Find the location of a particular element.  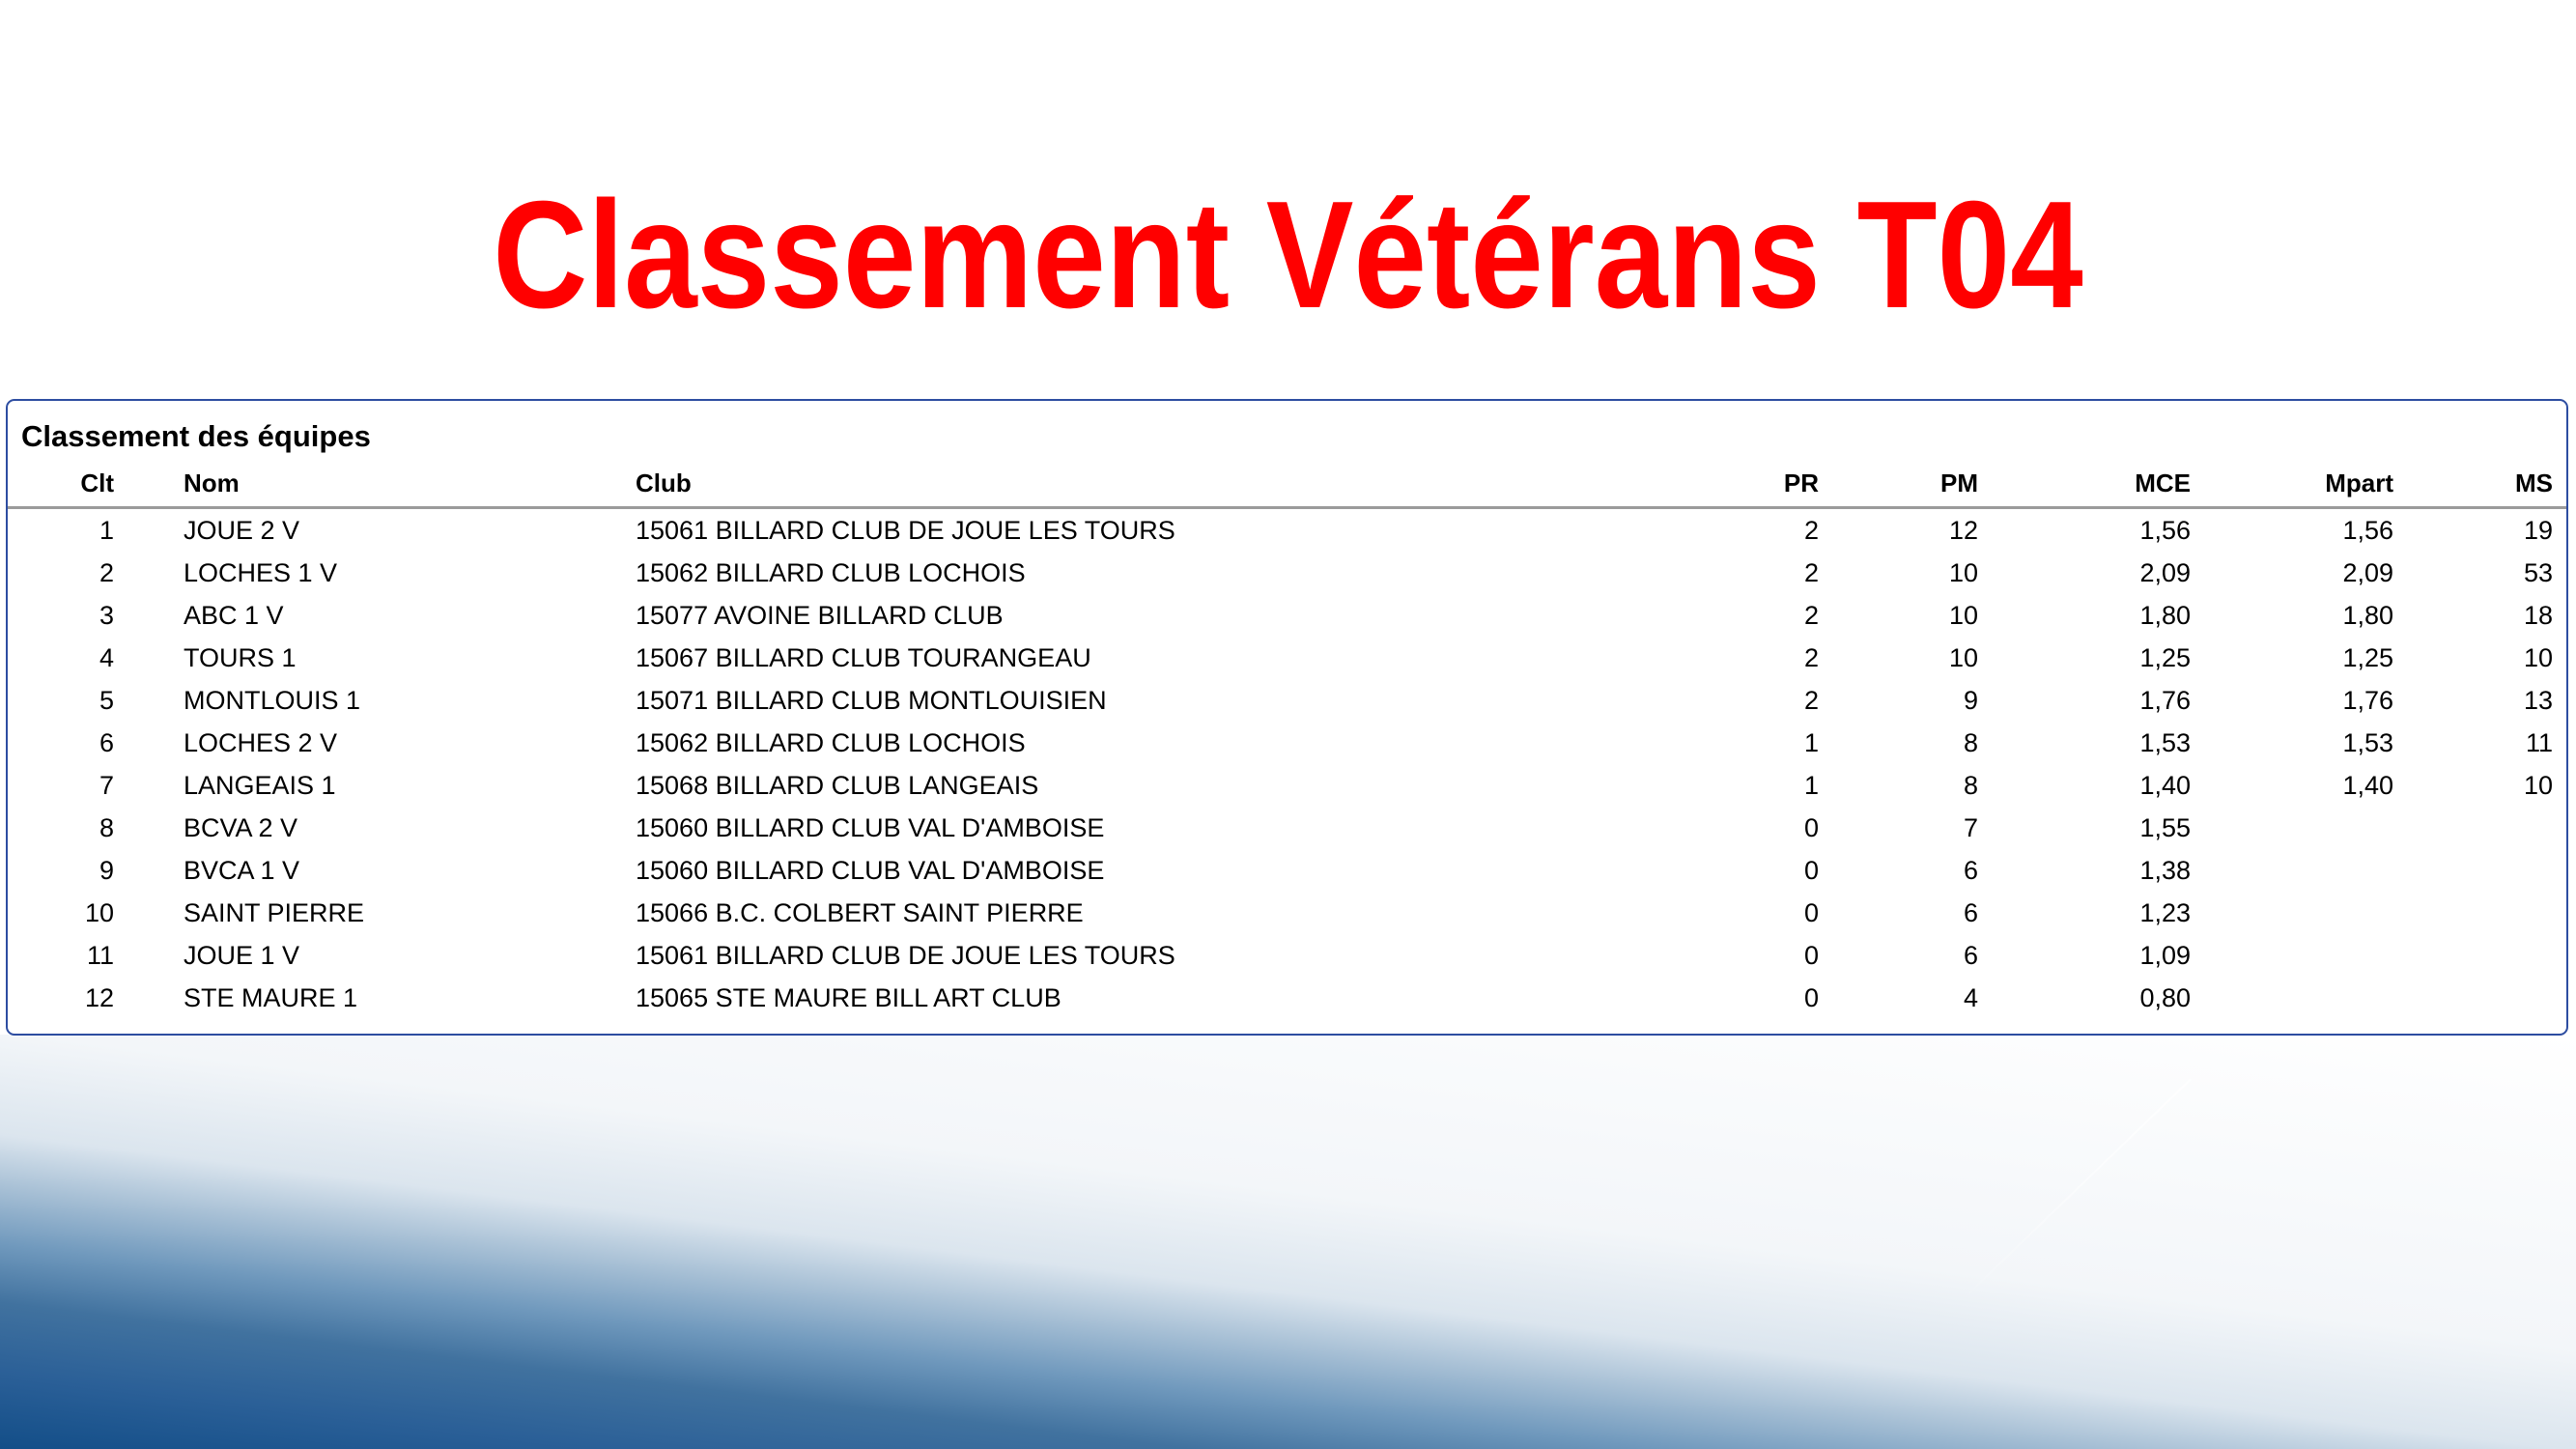

cell-nom: SAINT PIERRE is located at coordinates (274, 912).